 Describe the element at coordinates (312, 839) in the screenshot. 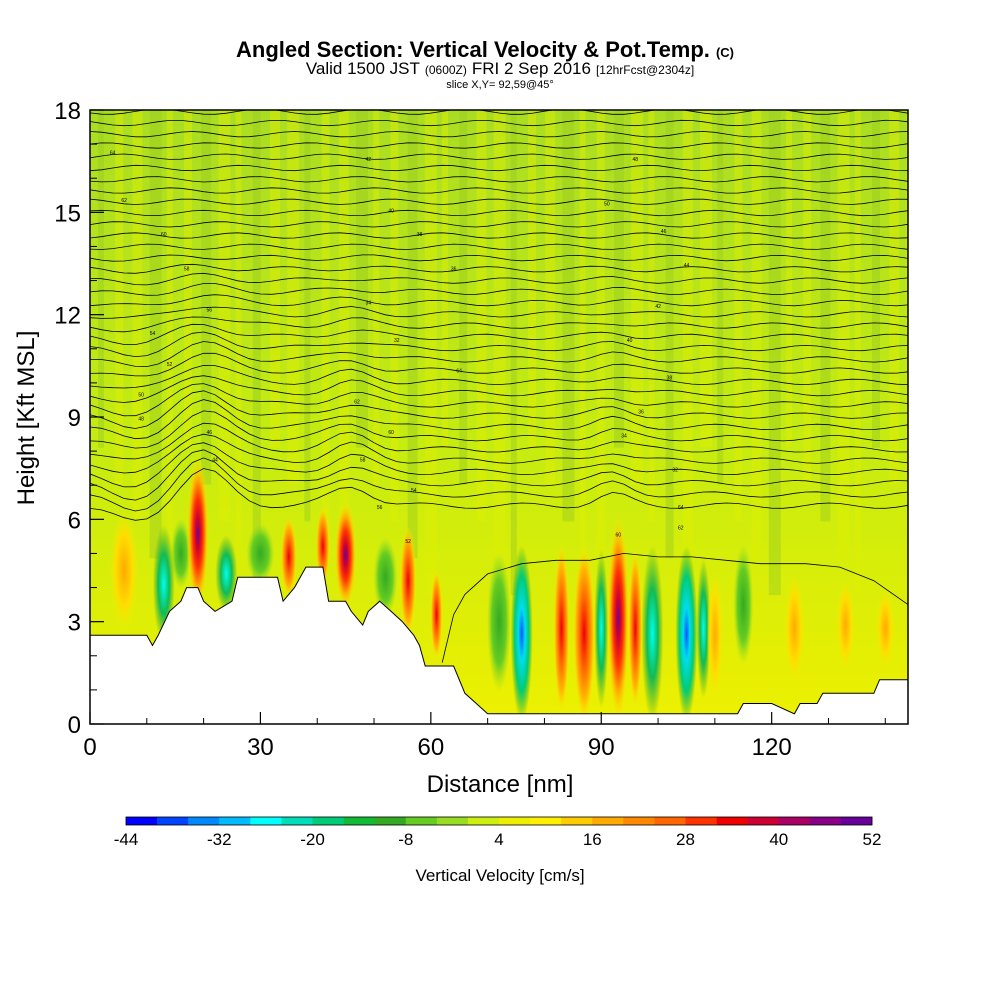

I see `colorbar-tick-label: -20` at that location.